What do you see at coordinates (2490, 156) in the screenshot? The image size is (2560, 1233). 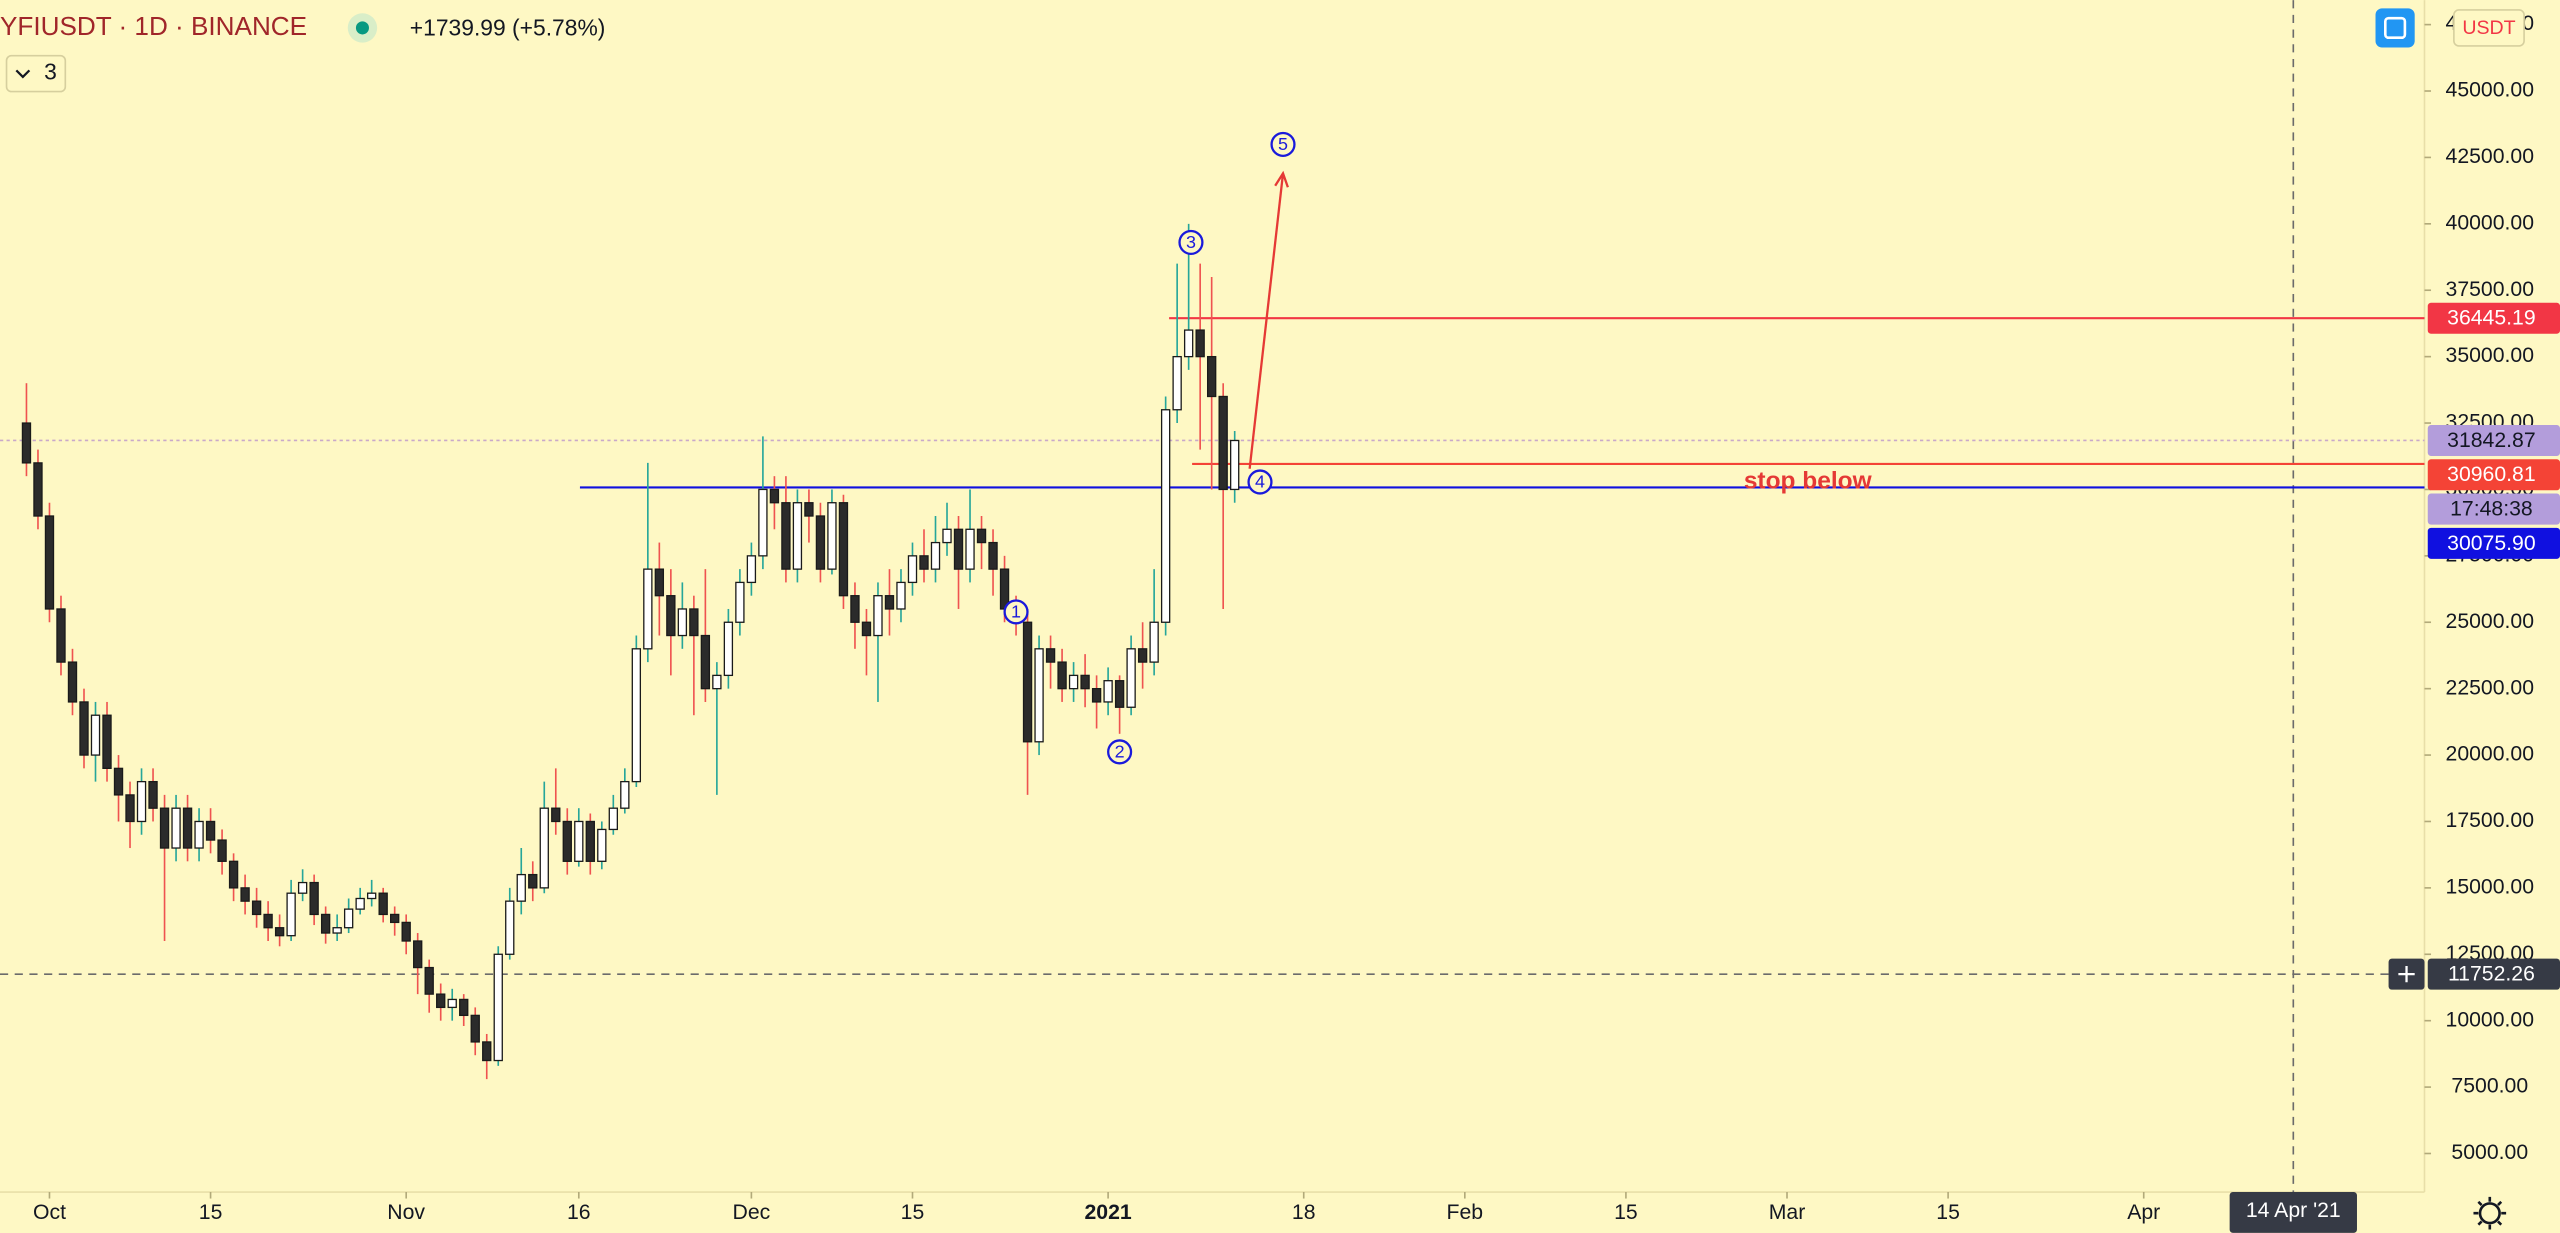 I see `y-tick-label: 42500.00` at bounding box center [2490, 156].